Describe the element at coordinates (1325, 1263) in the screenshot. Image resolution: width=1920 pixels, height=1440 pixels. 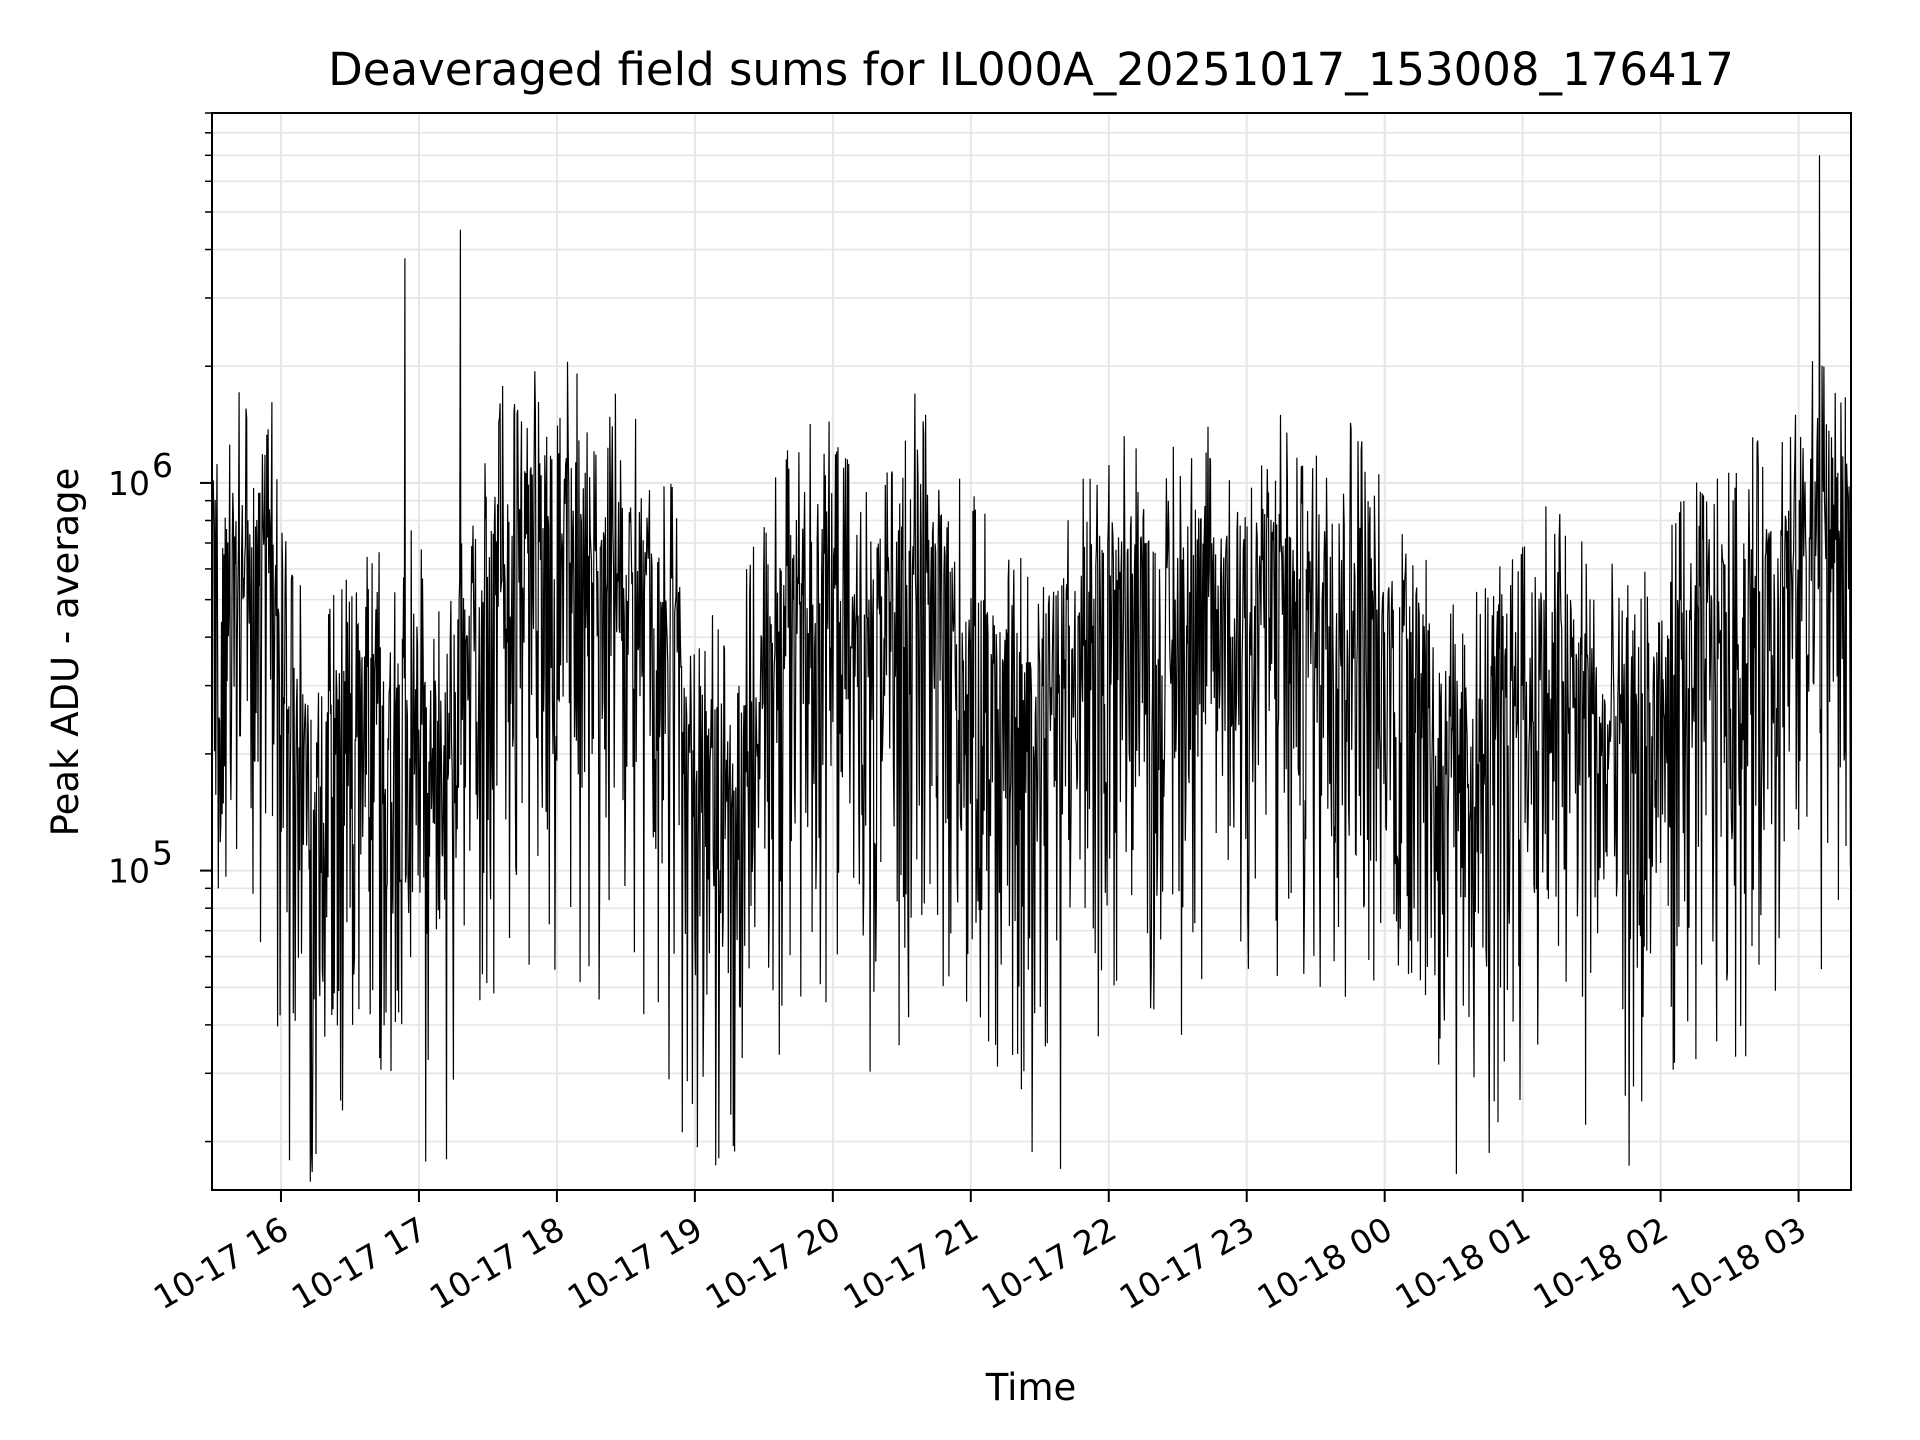
I see `x-tick-label: 10-18 00` at that location.